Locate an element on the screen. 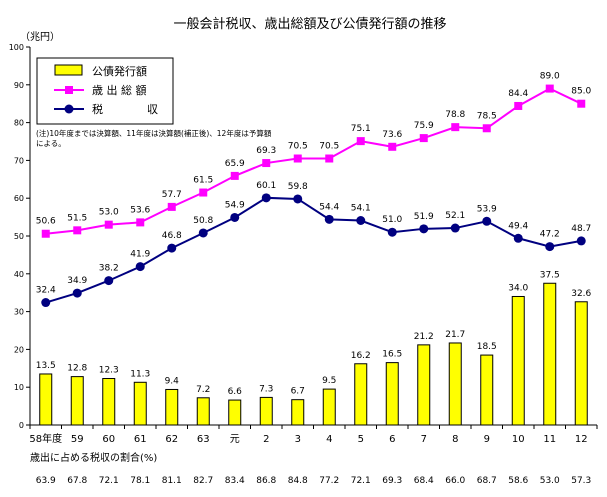 This screenshot has width=607, height=497. y-tick-label: 100 is located at coordinates (16, 47).